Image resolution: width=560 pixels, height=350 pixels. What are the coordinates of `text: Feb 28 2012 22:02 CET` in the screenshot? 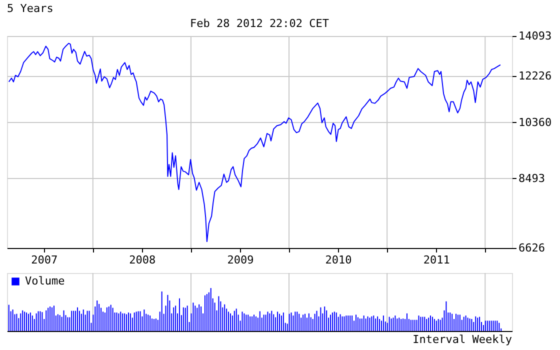 It's located at (260, 23).